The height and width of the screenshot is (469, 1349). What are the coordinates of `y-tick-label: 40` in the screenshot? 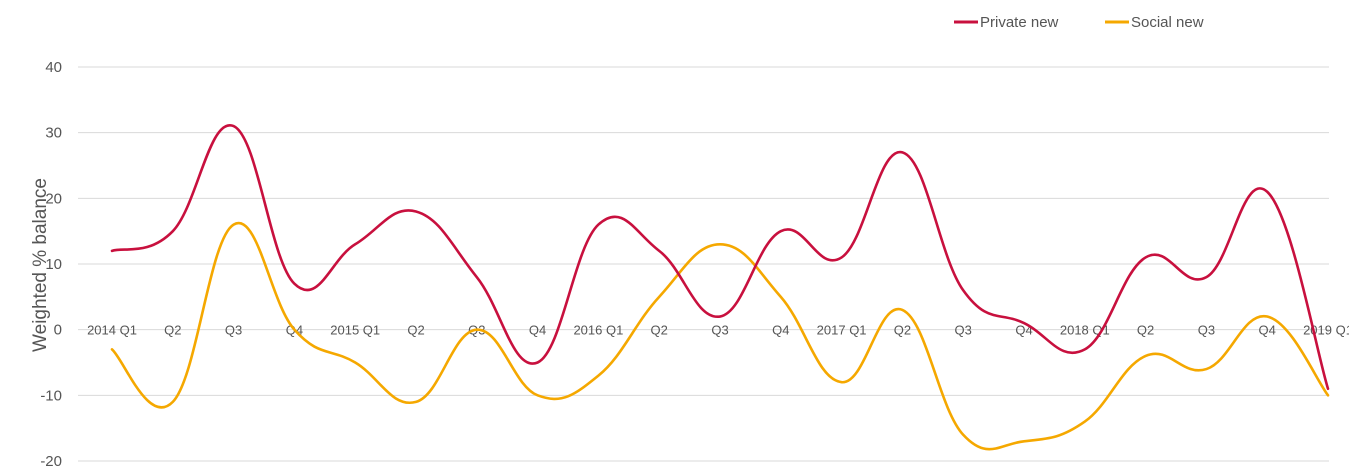 It's located at (53, 67).